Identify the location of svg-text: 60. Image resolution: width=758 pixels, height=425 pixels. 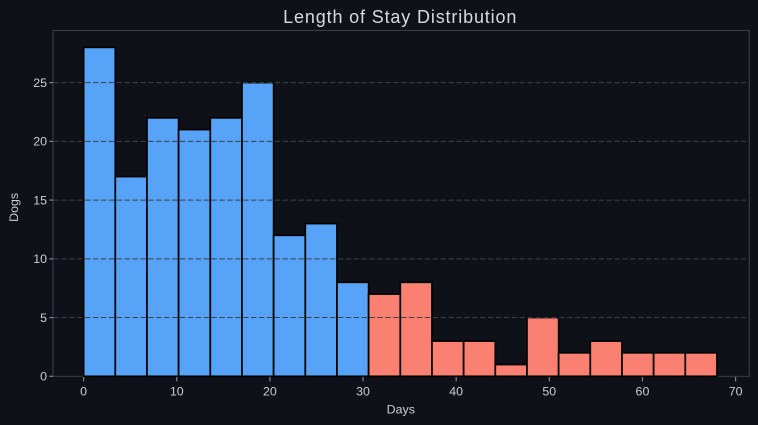
(643, 392).